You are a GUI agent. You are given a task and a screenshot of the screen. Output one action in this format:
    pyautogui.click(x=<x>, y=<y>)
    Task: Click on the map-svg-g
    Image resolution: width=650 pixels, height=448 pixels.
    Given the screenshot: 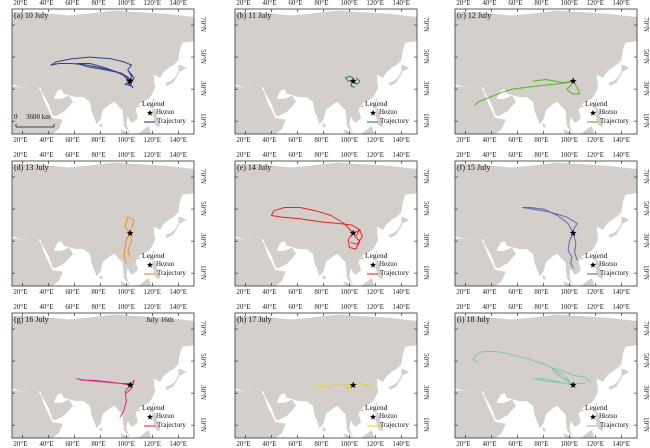 What is the action you would take?
    pyautogui.click(x=103, y=375)
    